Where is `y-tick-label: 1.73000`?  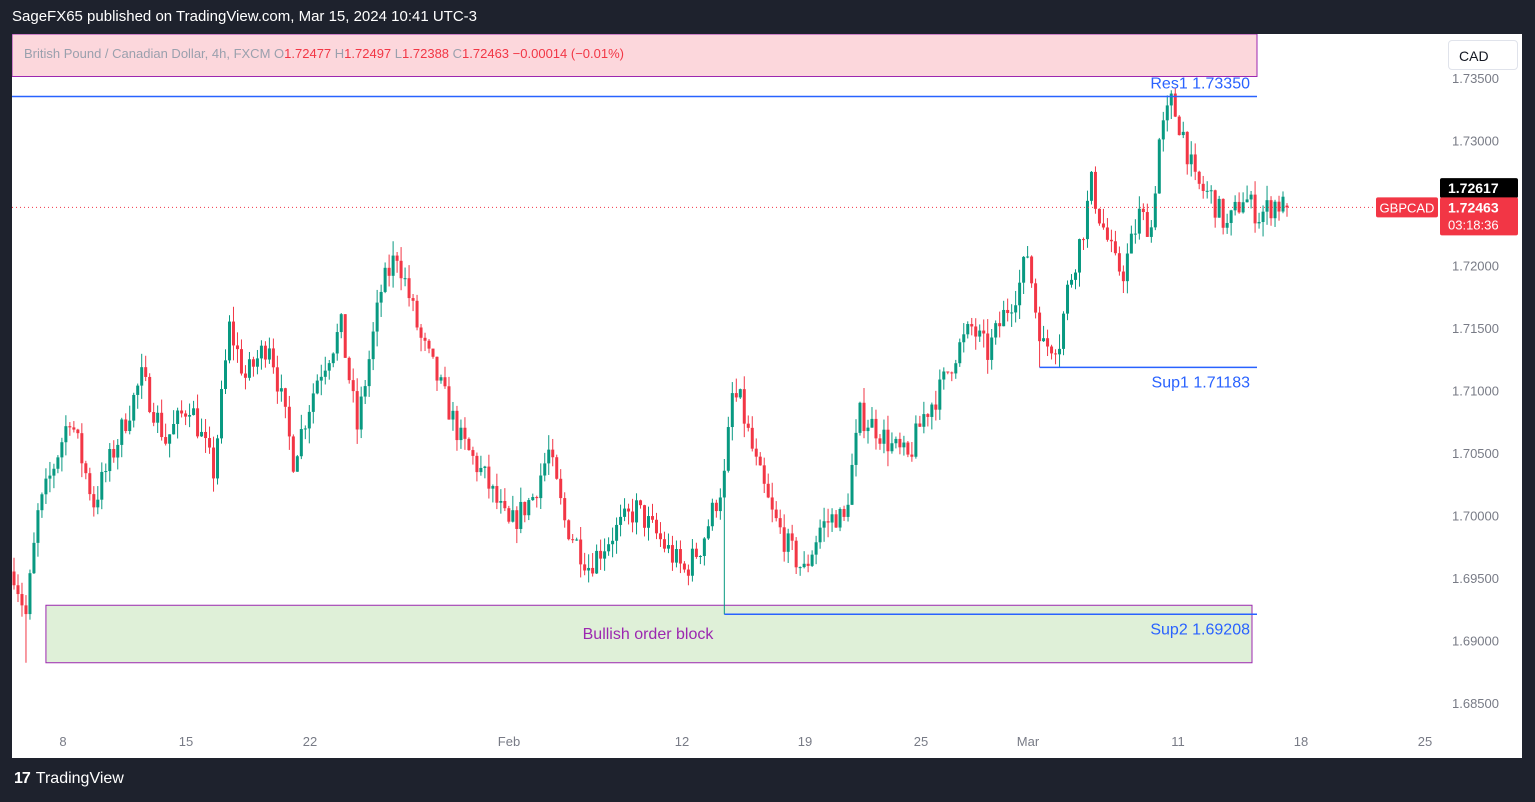 y-tick-label: 1.73000 is located at coordinates (1475, 140).